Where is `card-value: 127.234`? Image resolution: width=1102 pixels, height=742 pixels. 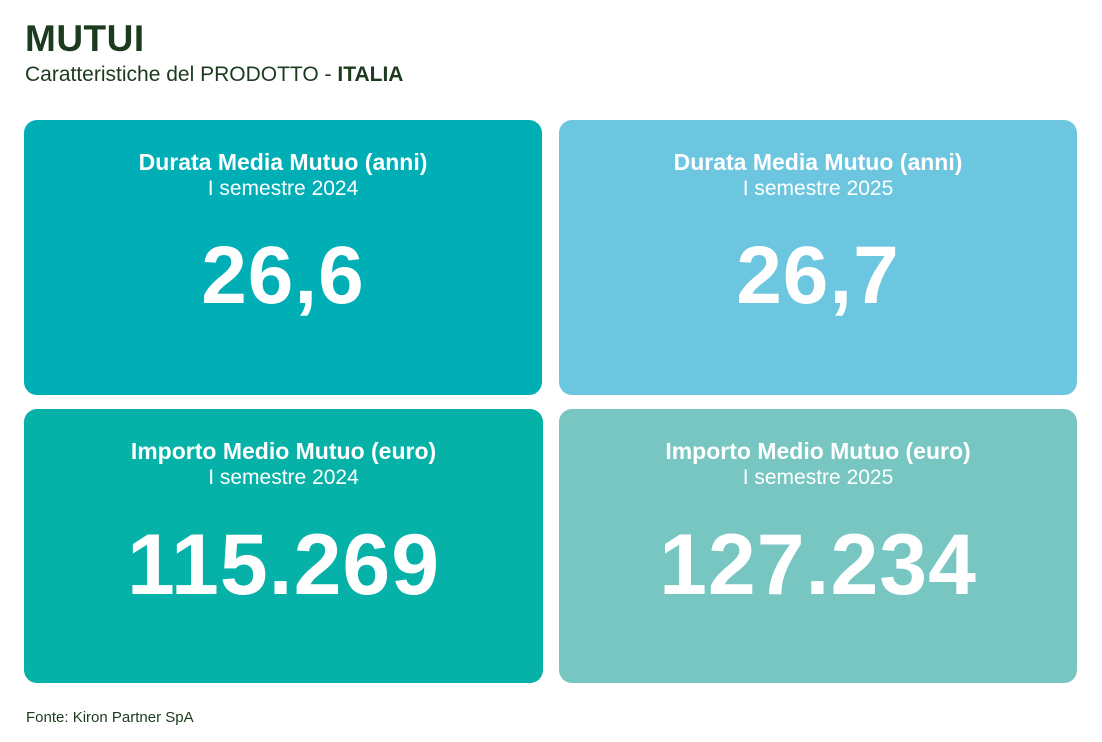
card-value: 127.234 is located at coordinates (818, 565).